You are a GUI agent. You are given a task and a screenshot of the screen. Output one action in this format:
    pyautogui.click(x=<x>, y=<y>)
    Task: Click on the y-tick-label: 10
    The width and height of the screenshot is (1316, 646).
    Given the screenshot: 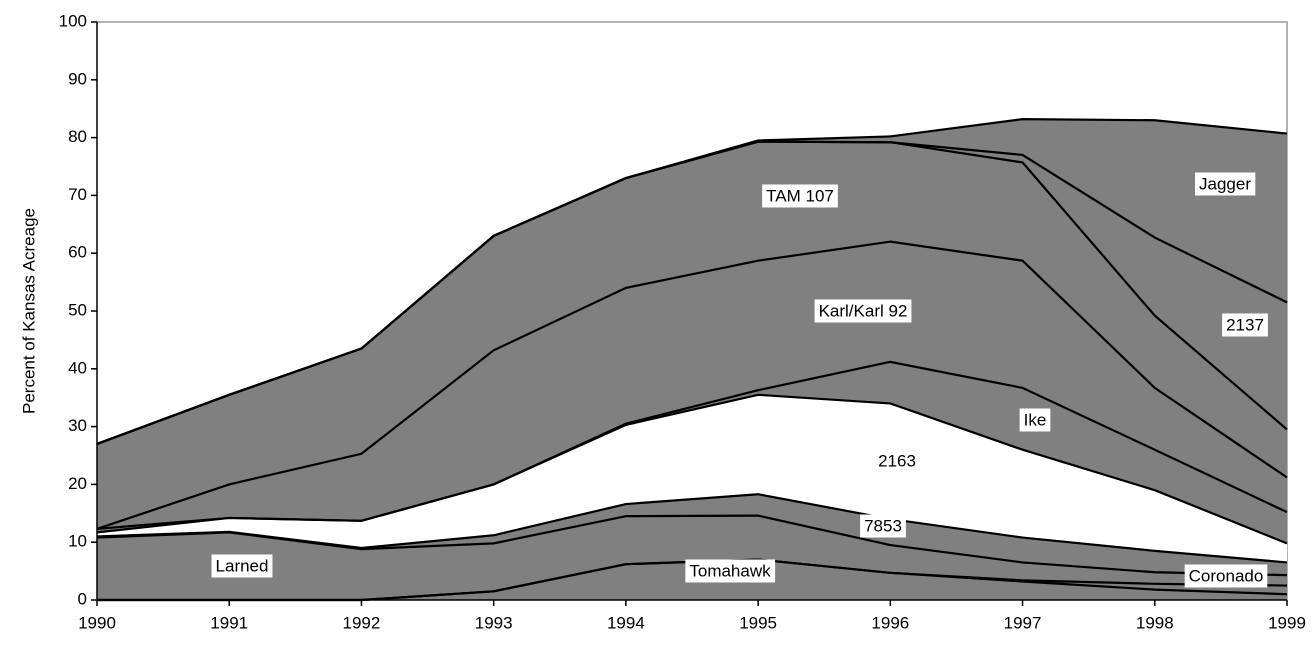 What is the action you would take?
    pyautogui.click(x=77, y=541)
    